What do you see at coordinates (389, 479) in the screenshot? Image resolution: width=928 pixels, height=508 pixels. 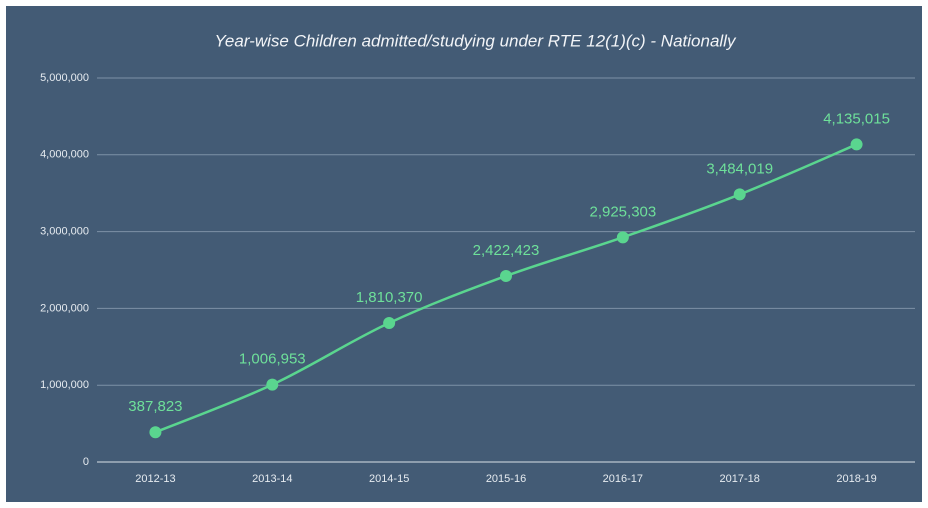 I see `x-tick-label: 2014-15` at bounding box center [389, 479].